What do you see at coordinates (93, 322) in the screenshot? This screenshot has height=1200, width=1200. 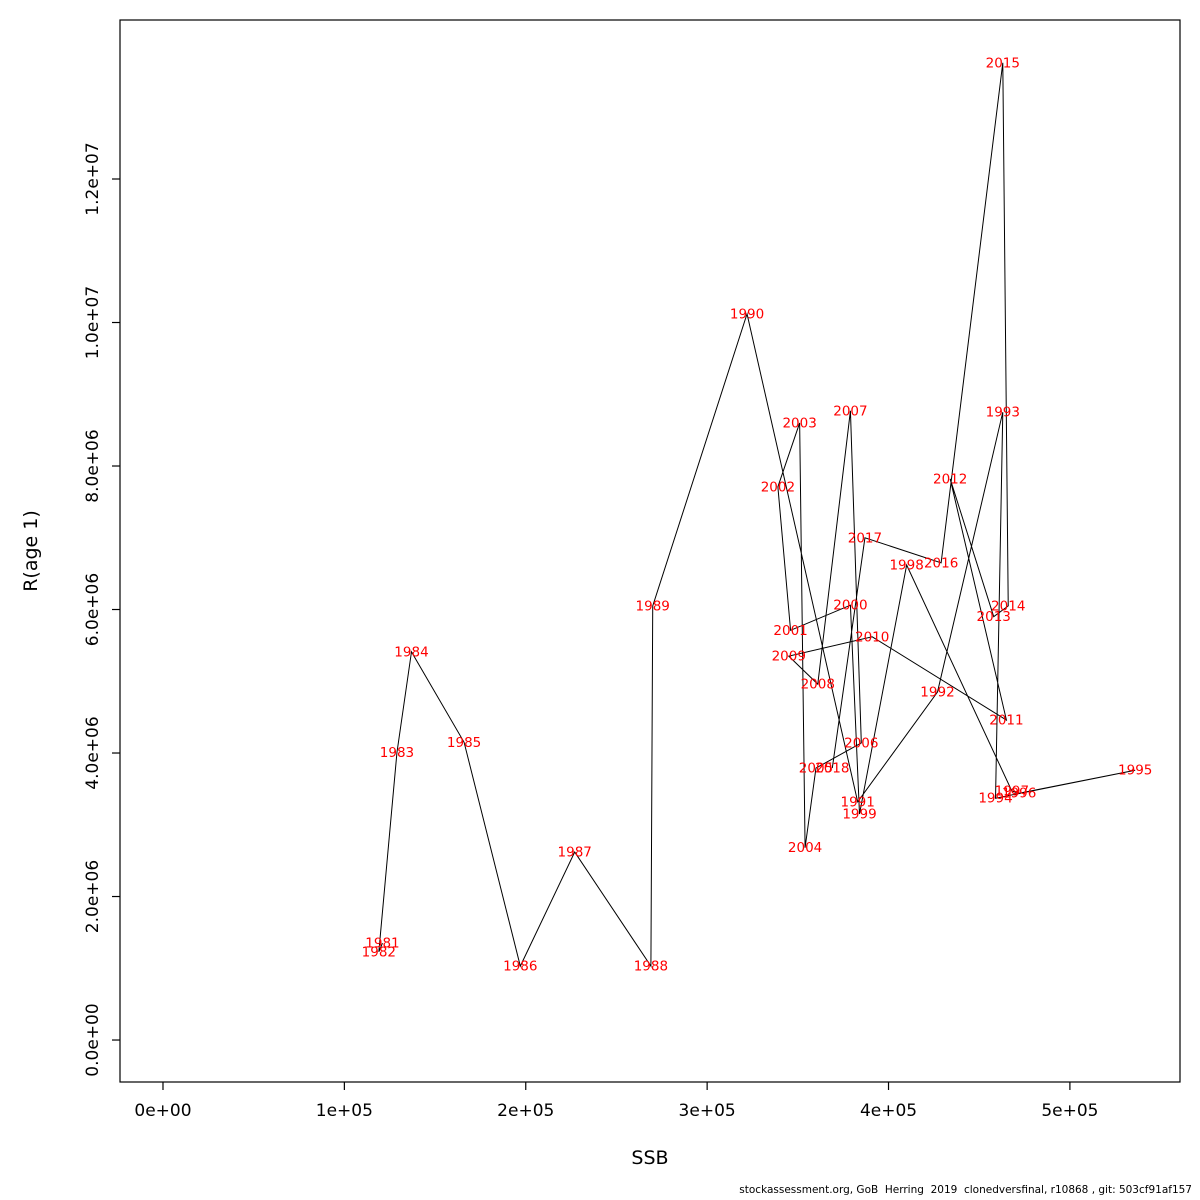 I see `y-axis-tick-label: 1.0e+07` at bounding box center [93, 322].